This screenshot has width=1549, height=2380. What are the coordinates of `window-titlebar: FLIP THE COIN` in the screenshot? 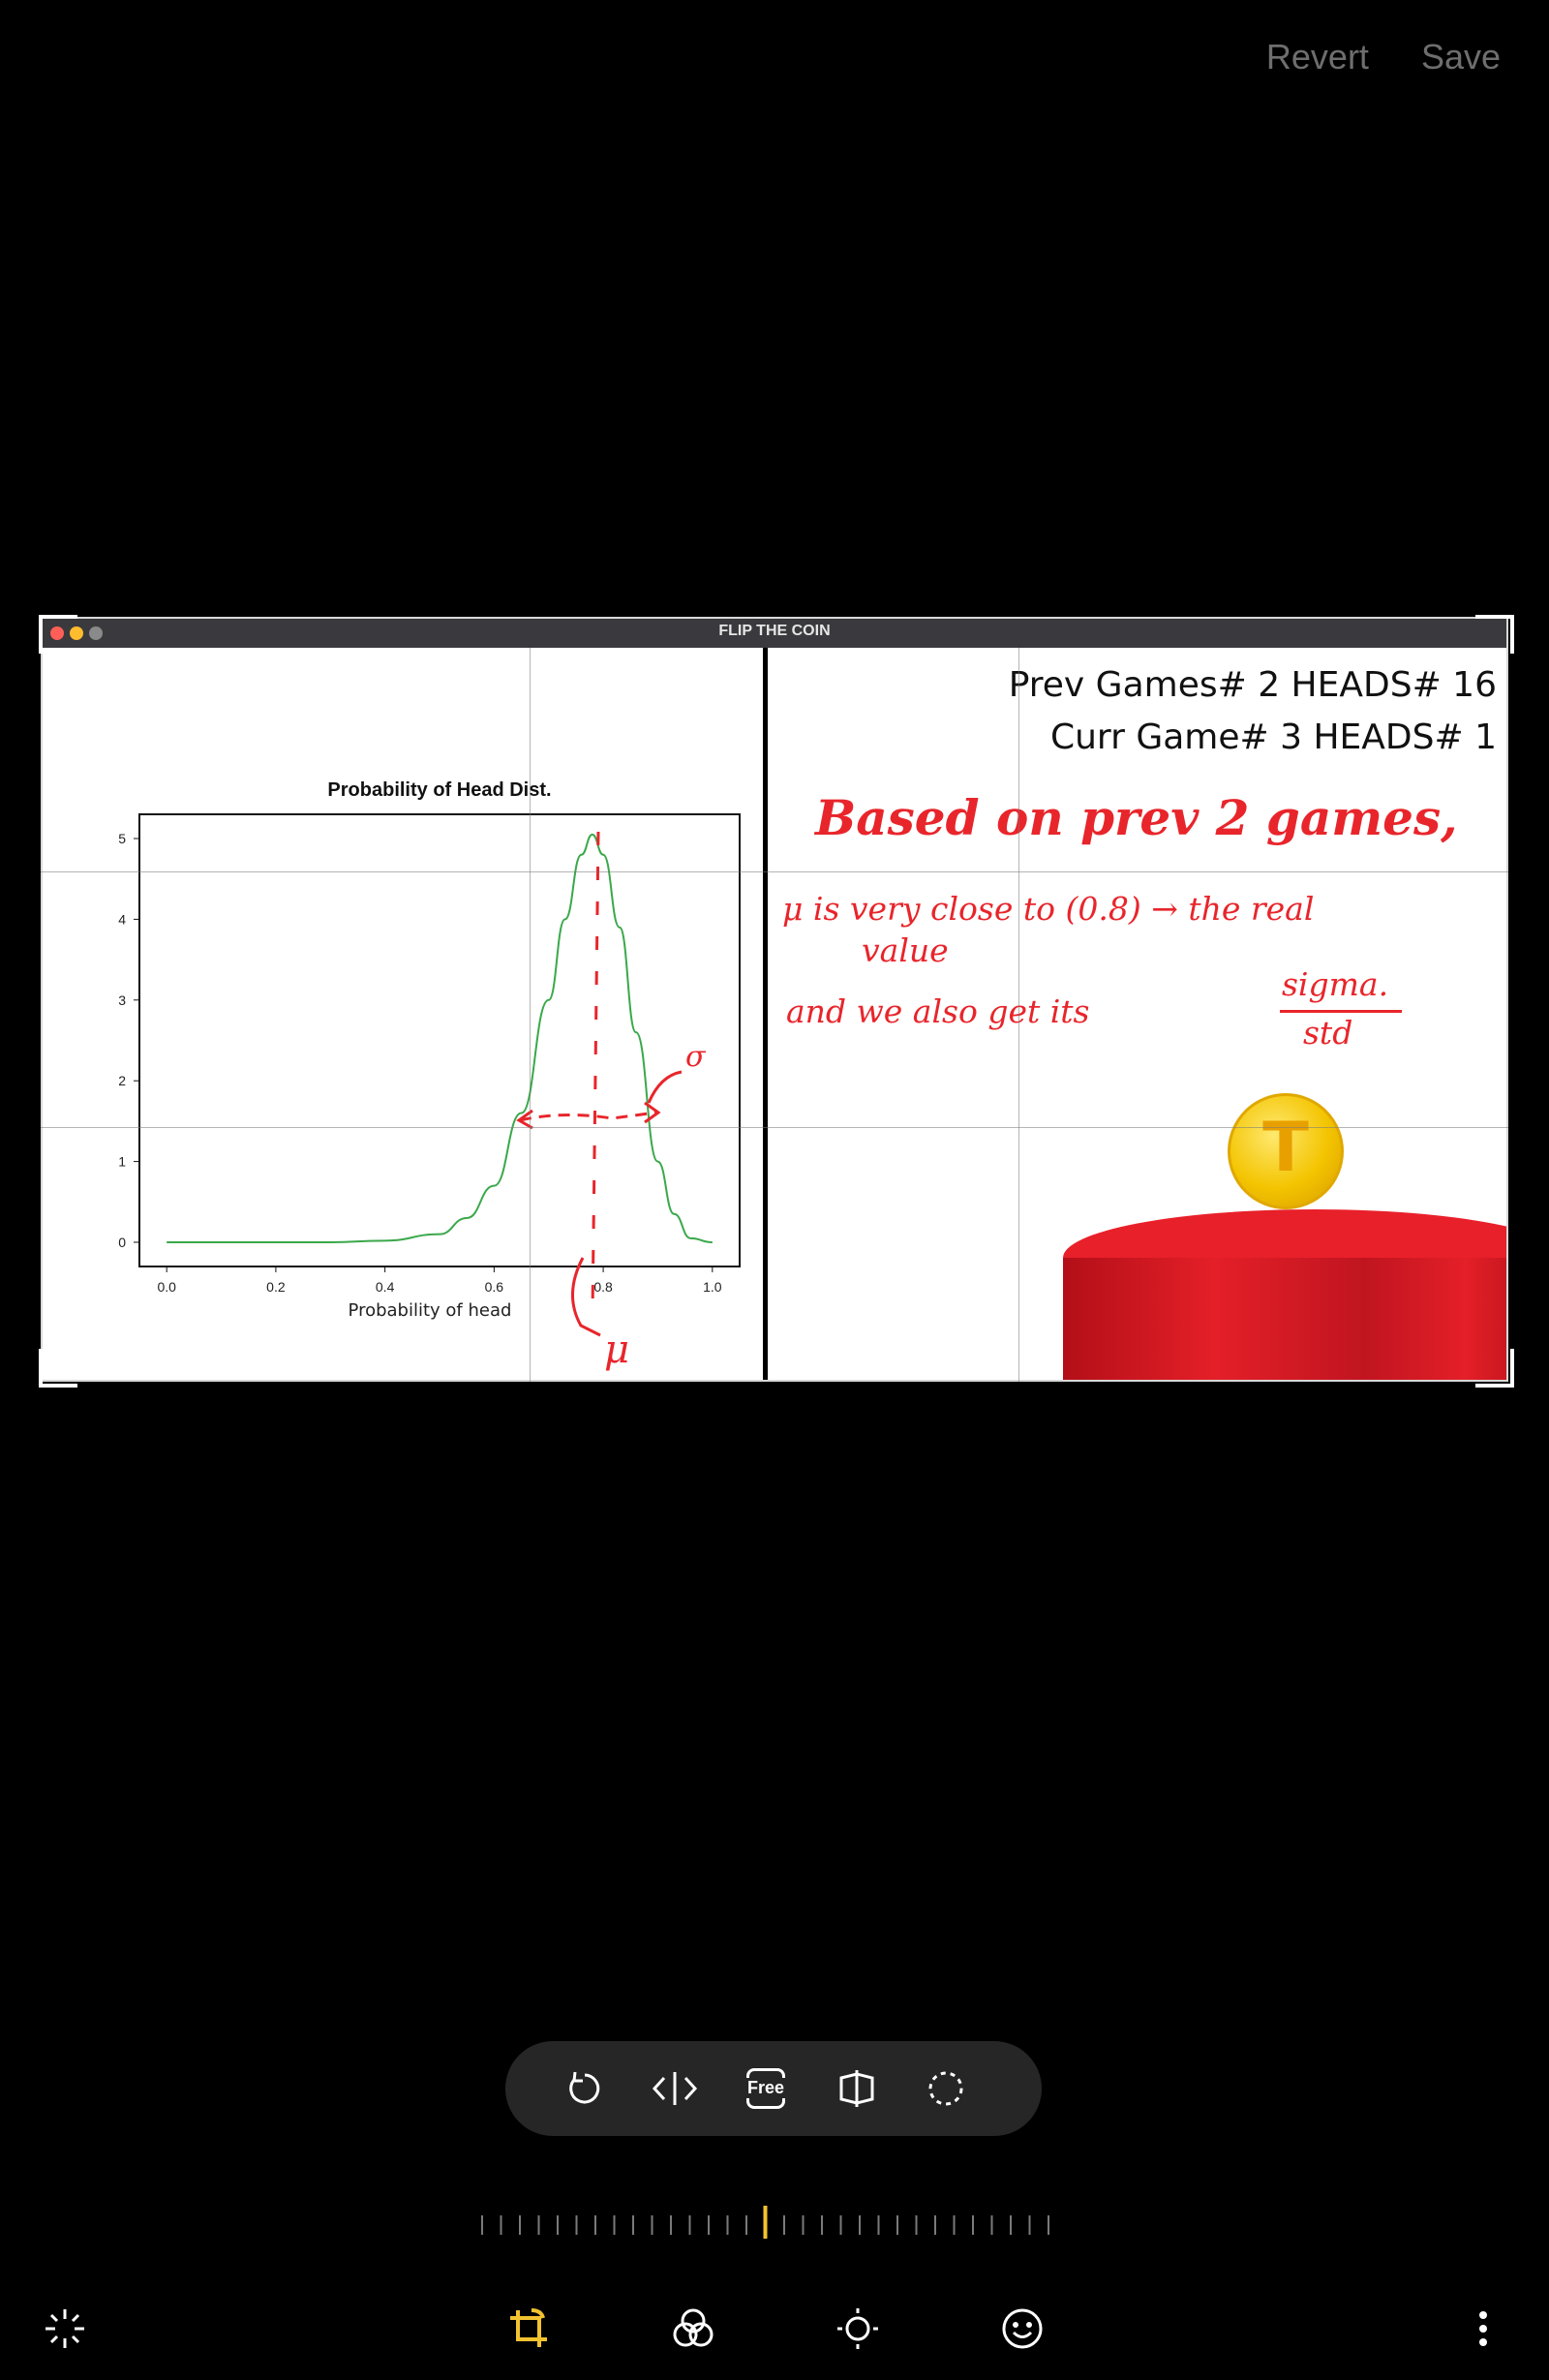 It's located at (774, 633).